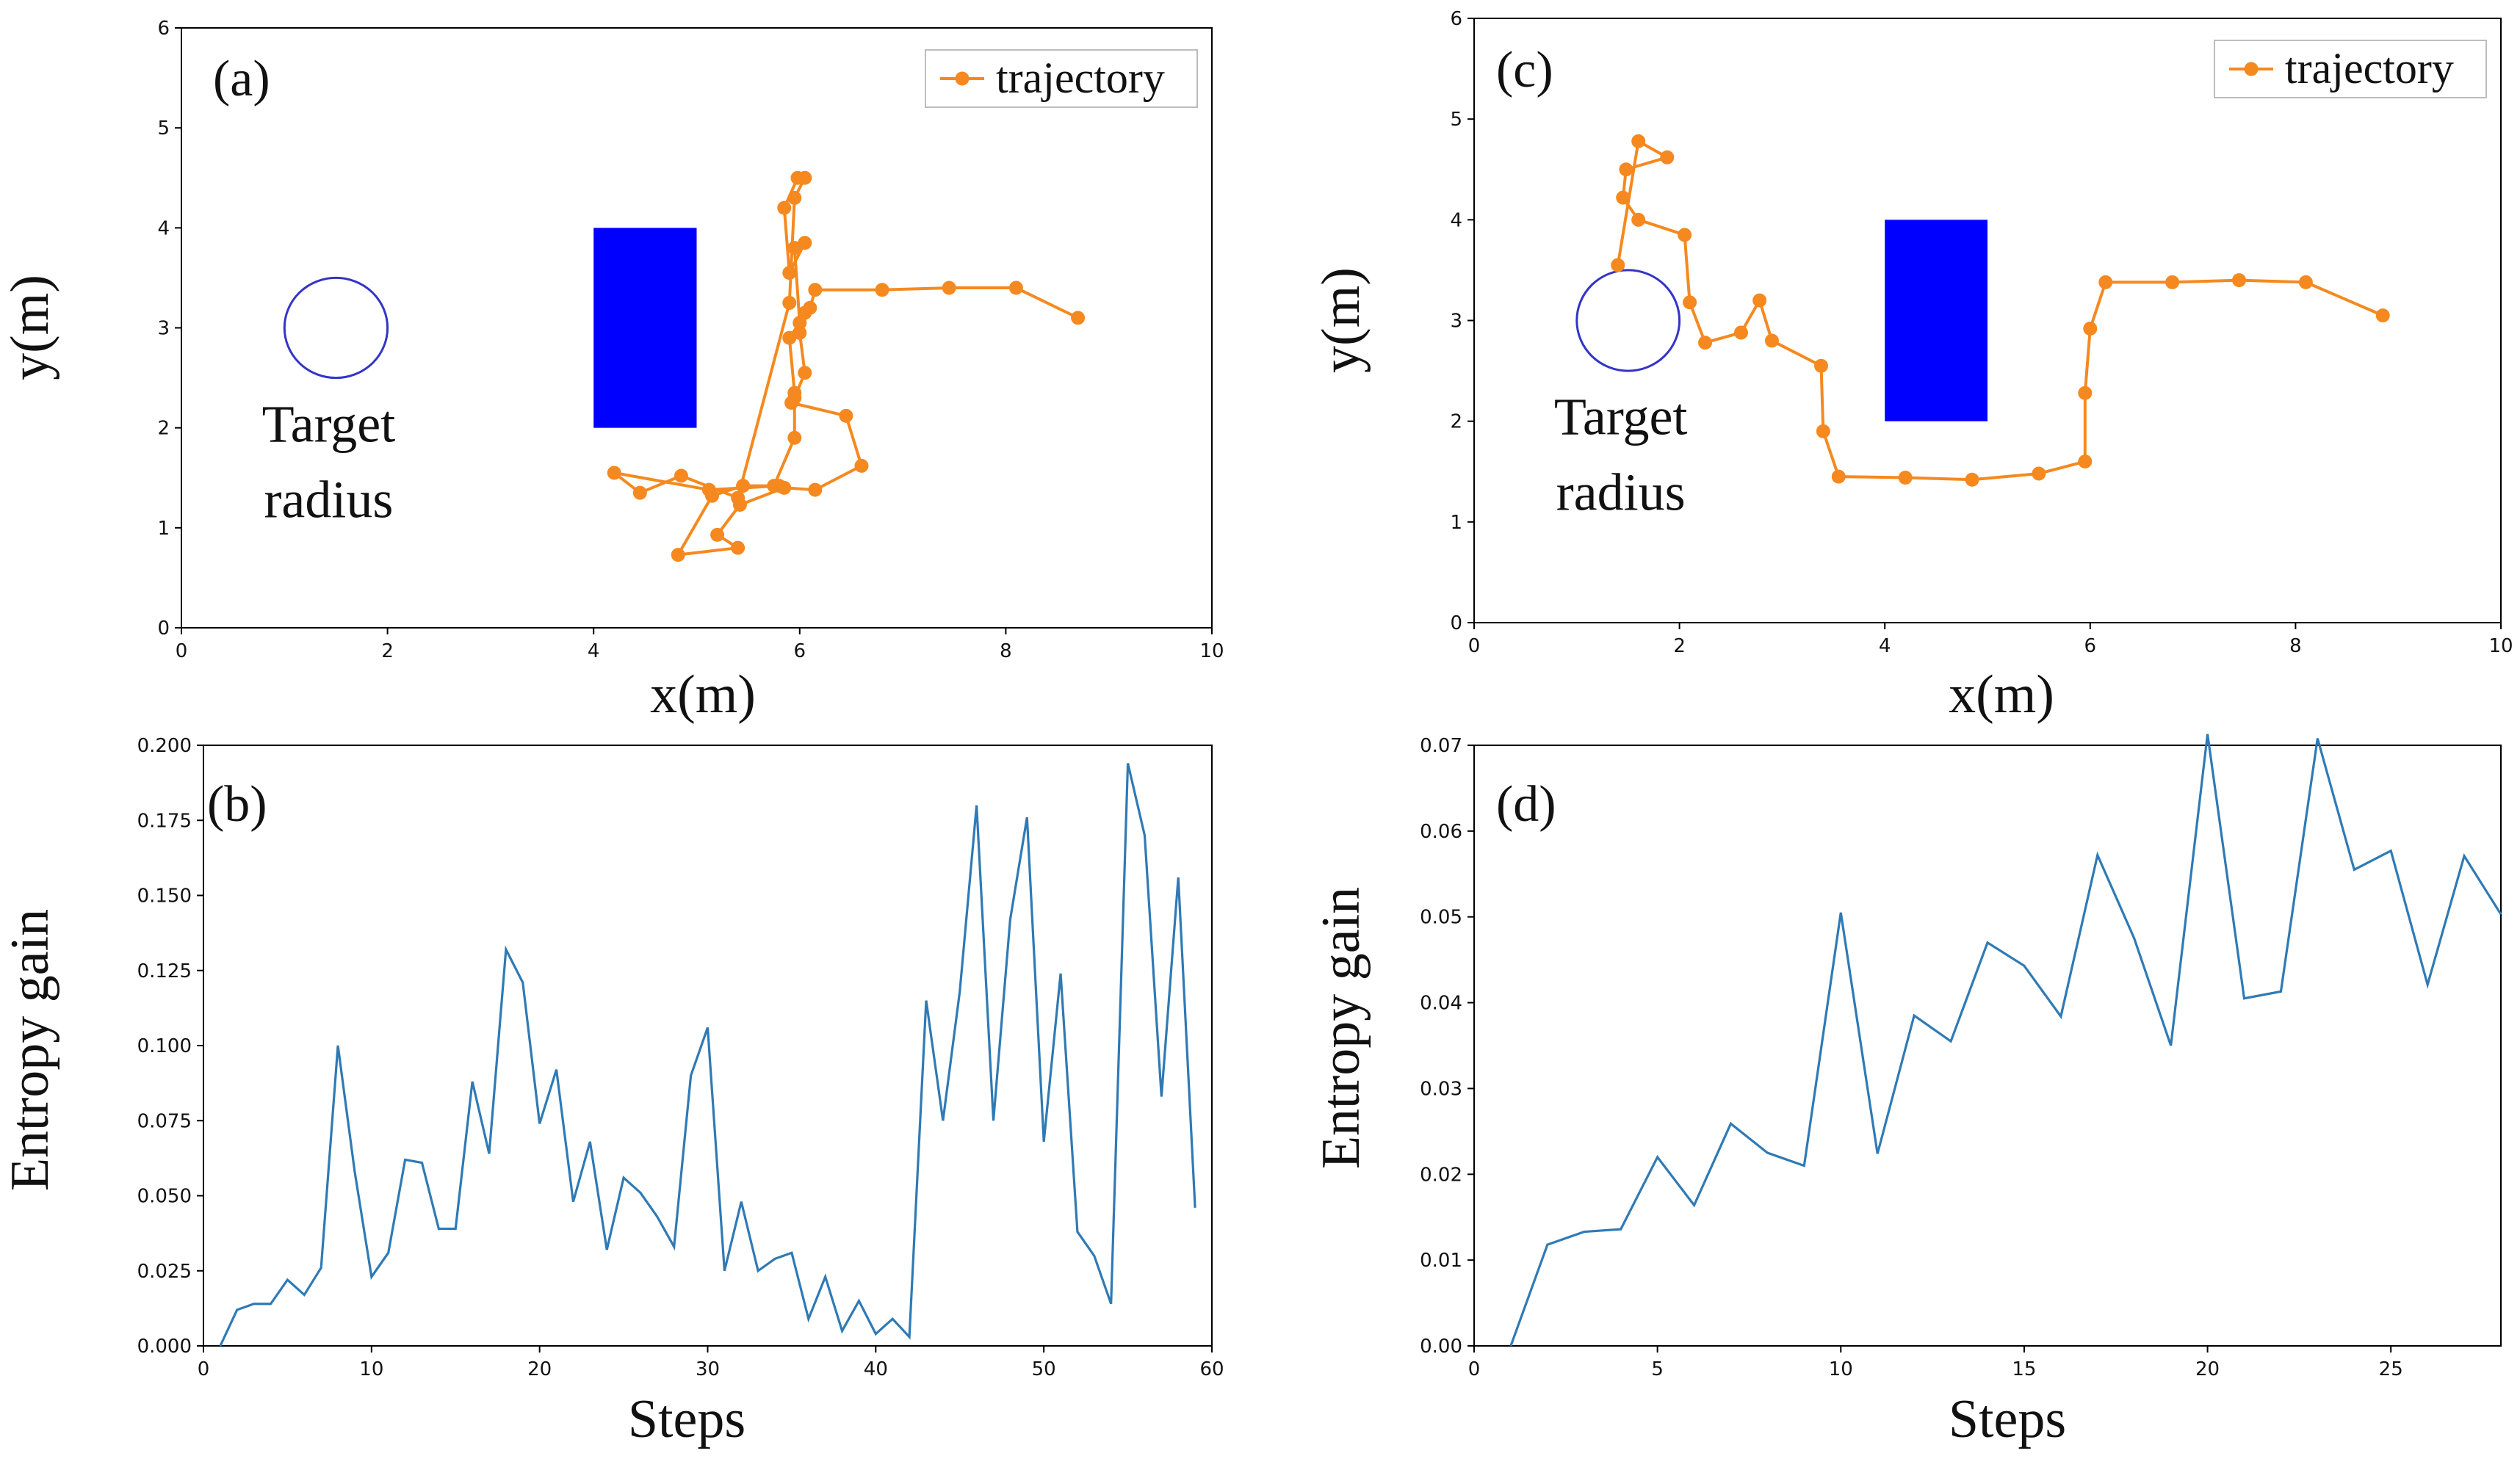 This screenshot has width=2520, height=1481. What do you see at coordinates (2391, 1369) in the screenshot?
I see `x-tick-label: 25` at bounding box center [2391, 1369].